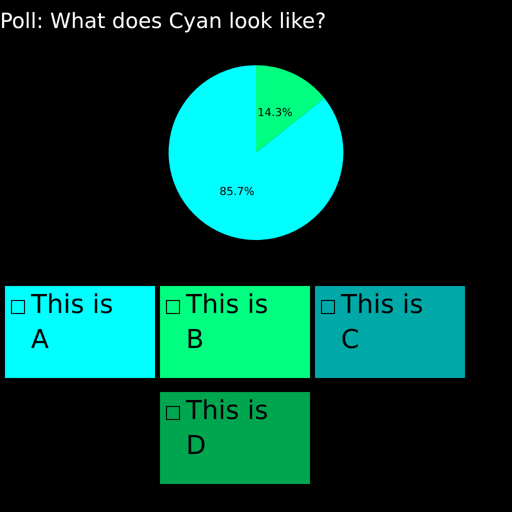 The height and width of the screenshot is (512, 512). What do you see at coordinates (163, 21) in the screenshot?
I see `chart-title: Poll: What does Cyan look like?` at bounding box center [163, 21].